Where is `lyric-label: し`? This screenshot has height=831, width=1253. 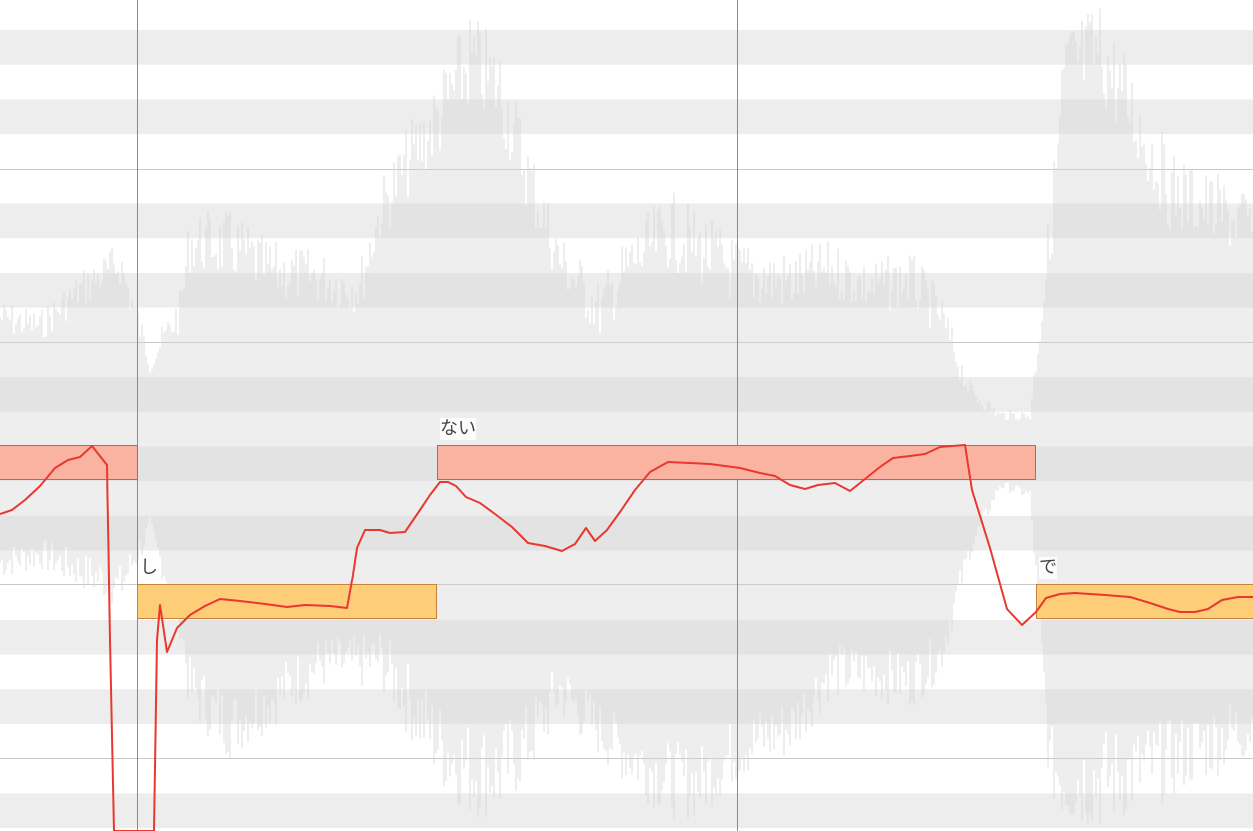 lyric-label: し is located at coordinates (149, 568).